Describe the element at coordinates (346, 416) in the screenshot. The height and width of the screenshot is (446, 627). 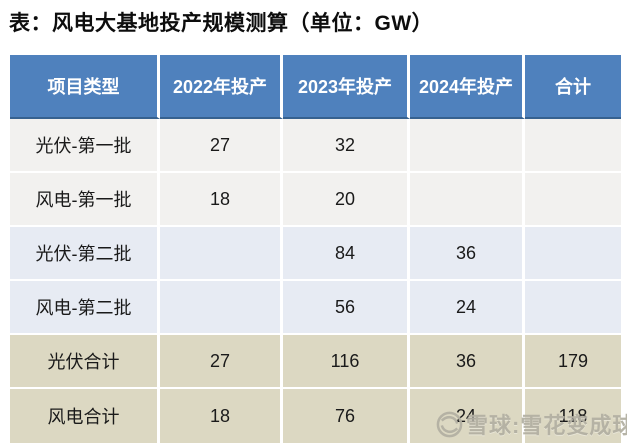
I see `table-cell: 76` at that location.